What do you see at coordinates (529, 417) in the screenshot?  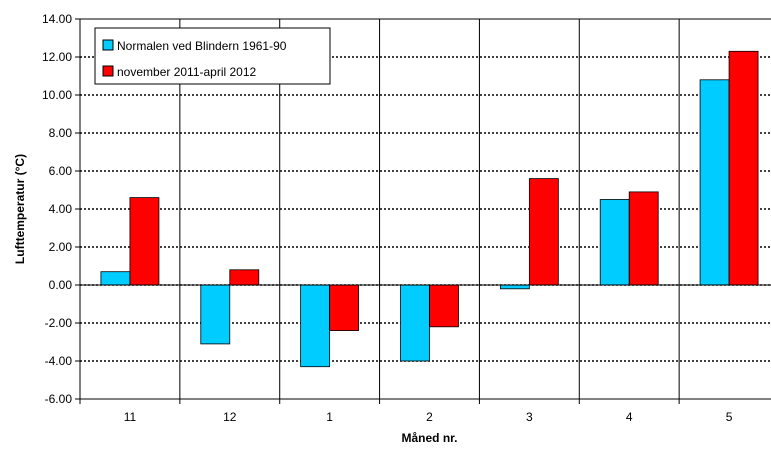 I see `x-tick-label: 3` at bounding box center [529, 417].